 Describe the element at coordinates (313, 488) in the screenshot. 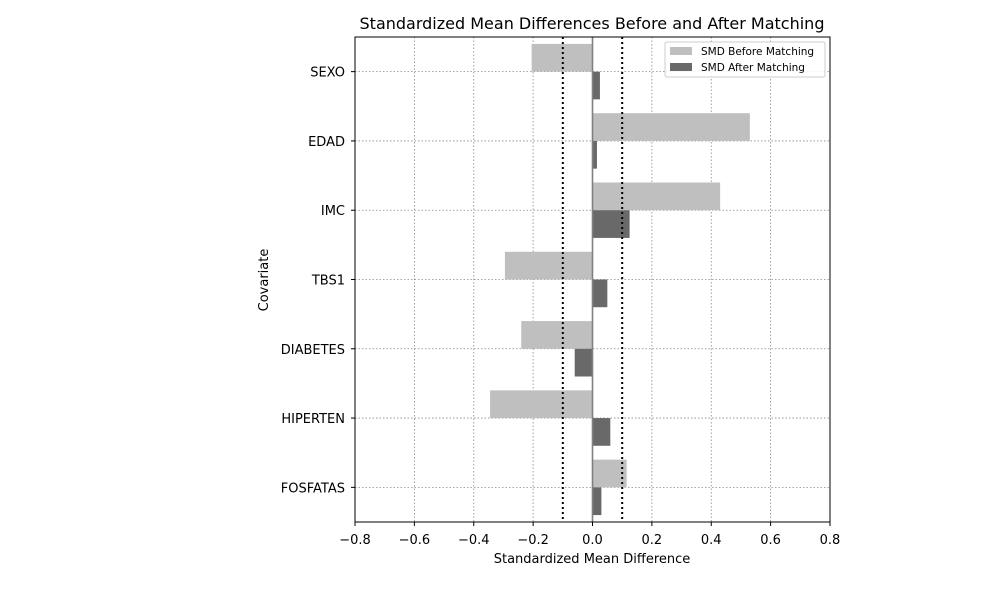

I see `y-tick-label: FOSFATAS` at that location.